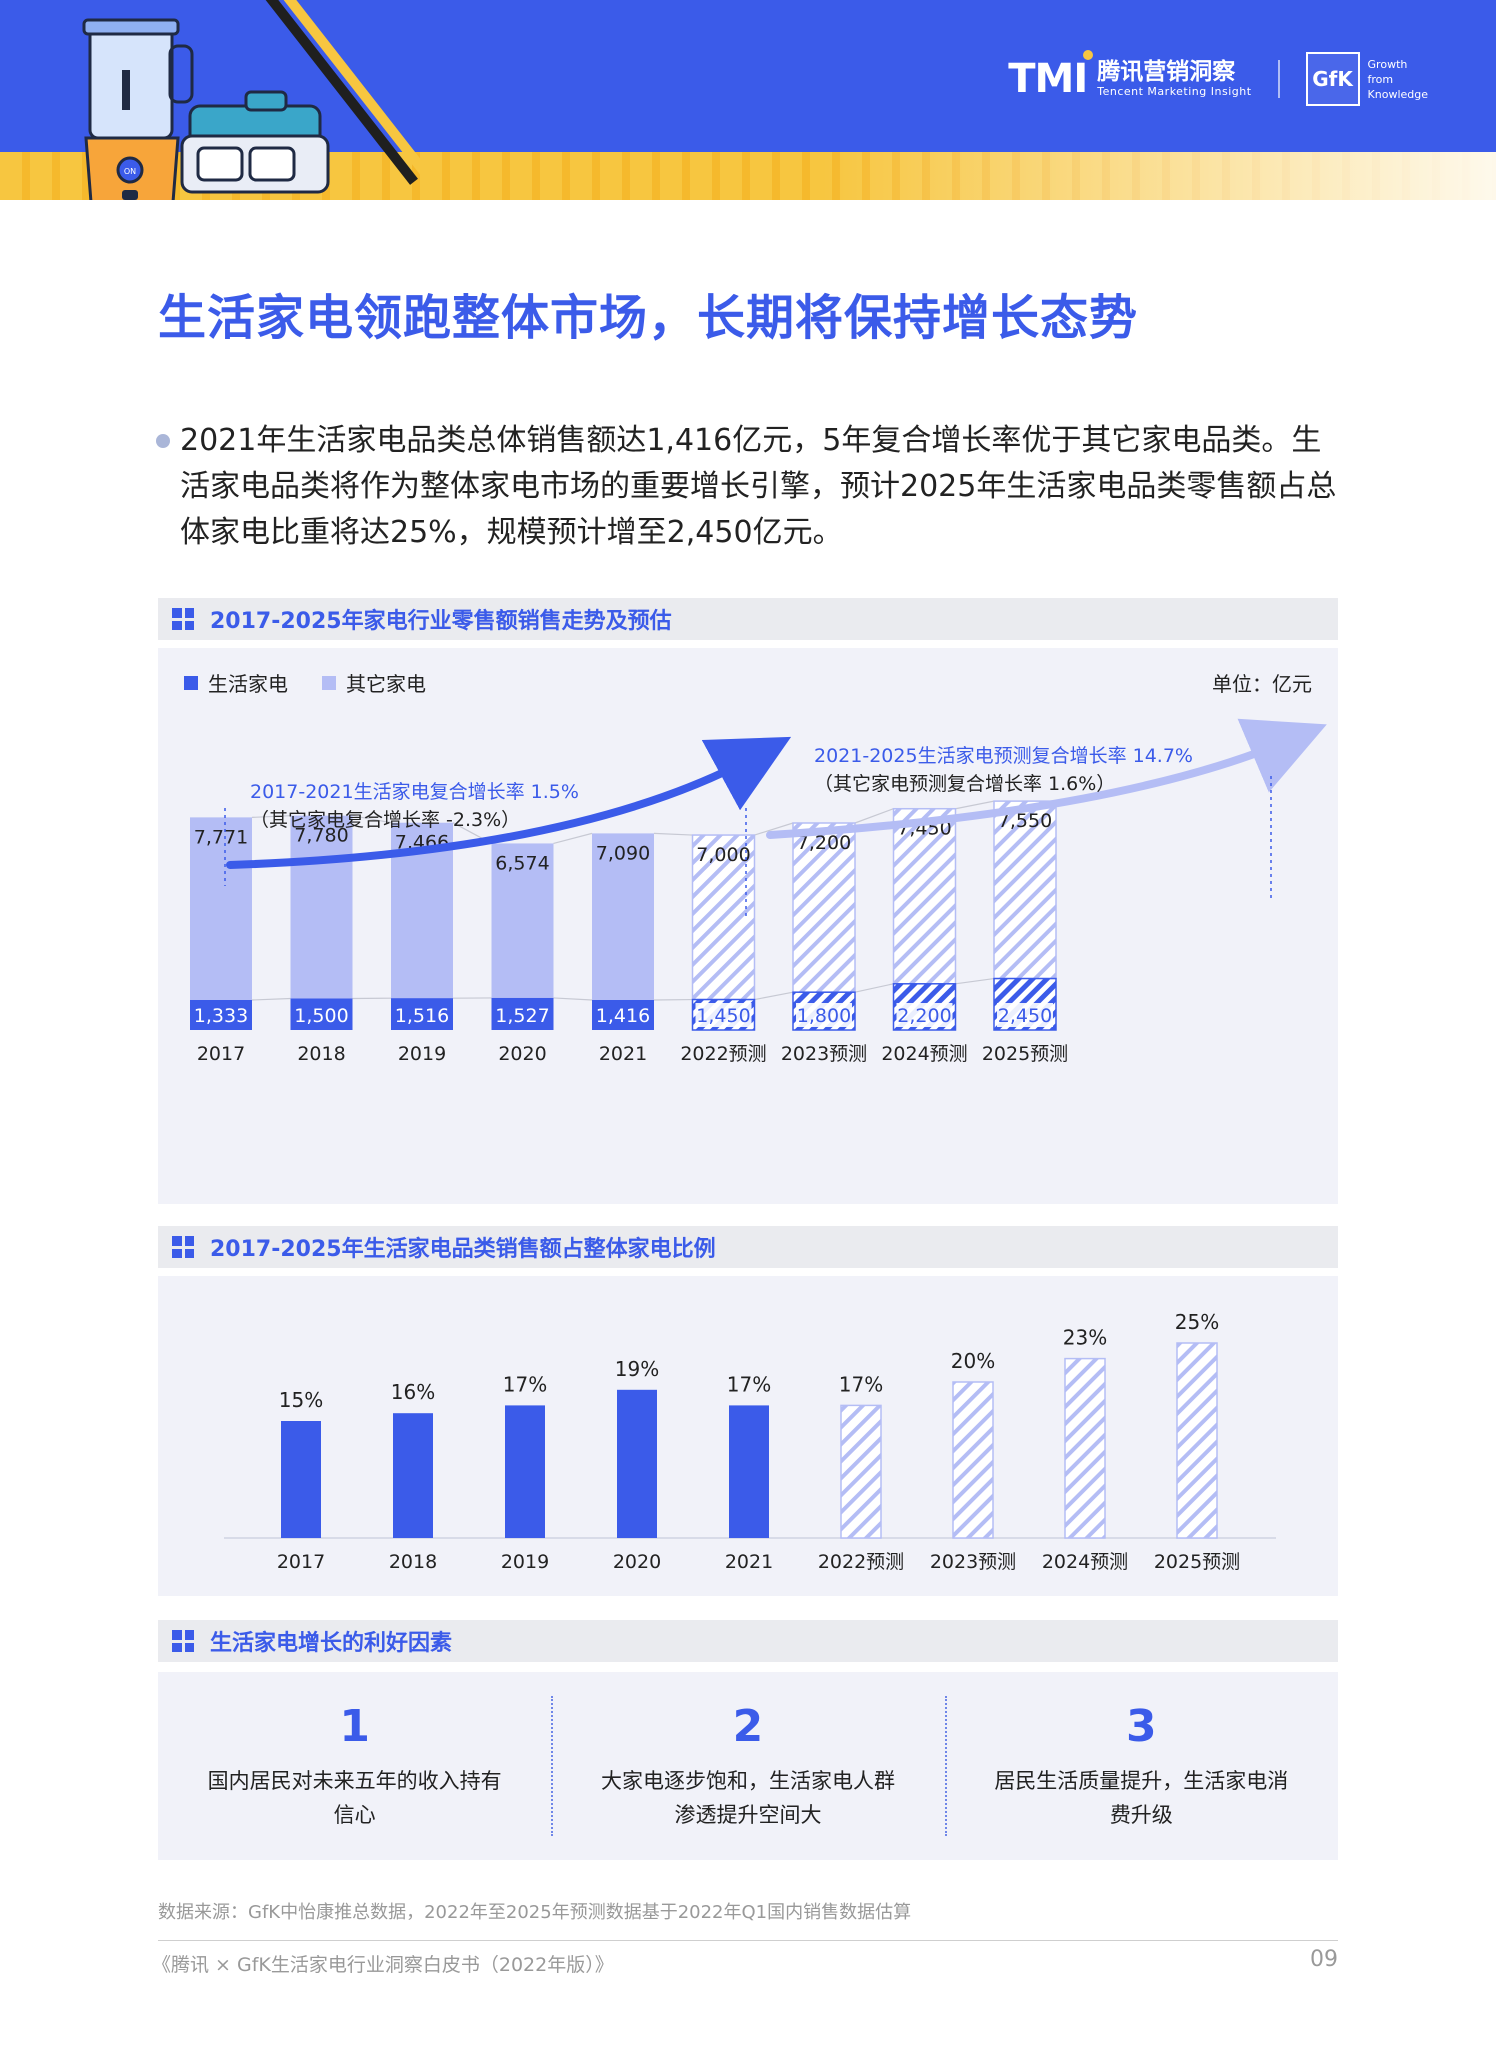  Describe the element at coordinates (861, 1471) in the screenshot. I see `share-bar-2022预测` at that location.